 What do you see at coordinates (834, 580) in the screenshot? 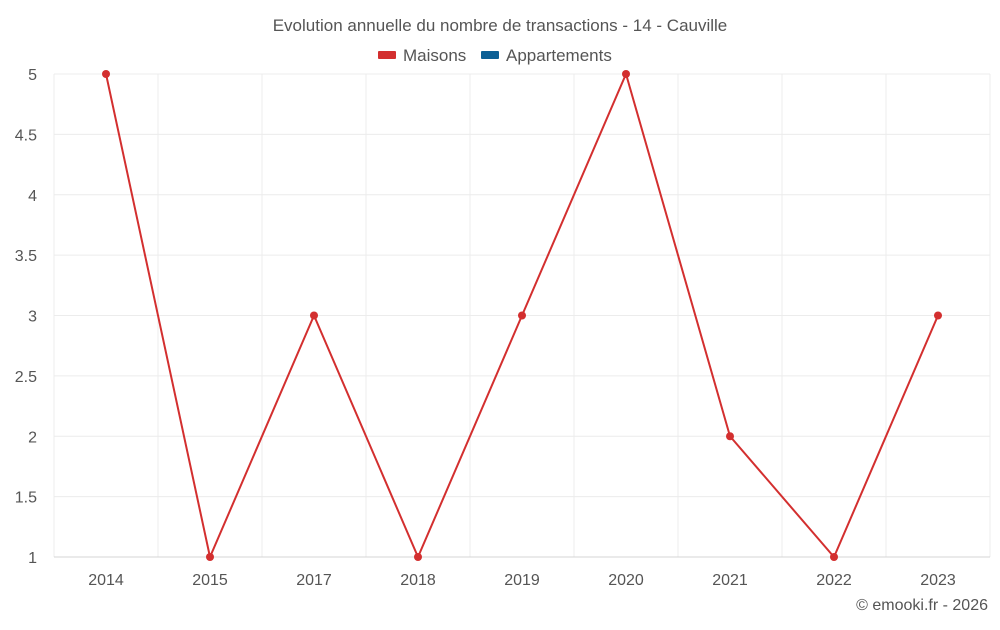
I see `x-tick-label: 2022` at bounding box center [834, 580].